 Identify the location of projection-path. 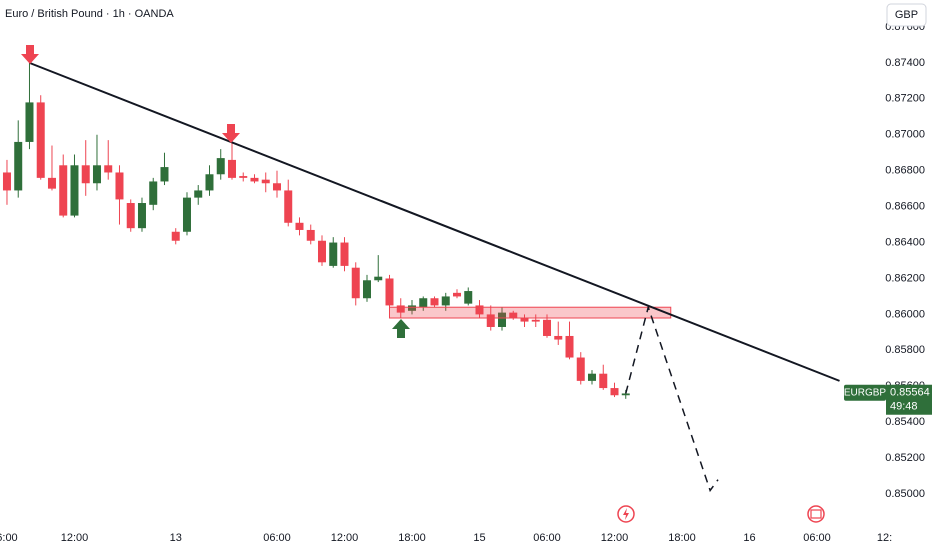
(672, 398).